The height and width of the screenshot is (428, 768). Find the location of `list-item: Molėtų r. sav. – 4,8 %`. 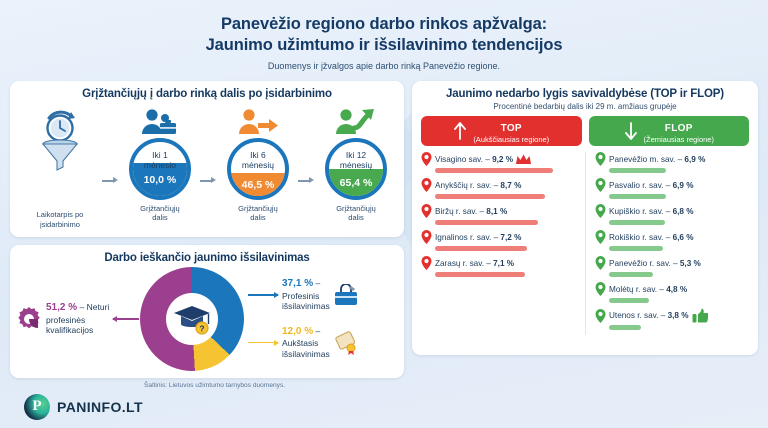

list-item: Molėtų r. sav. – 4,8 % is located at coordinates (672, 293).